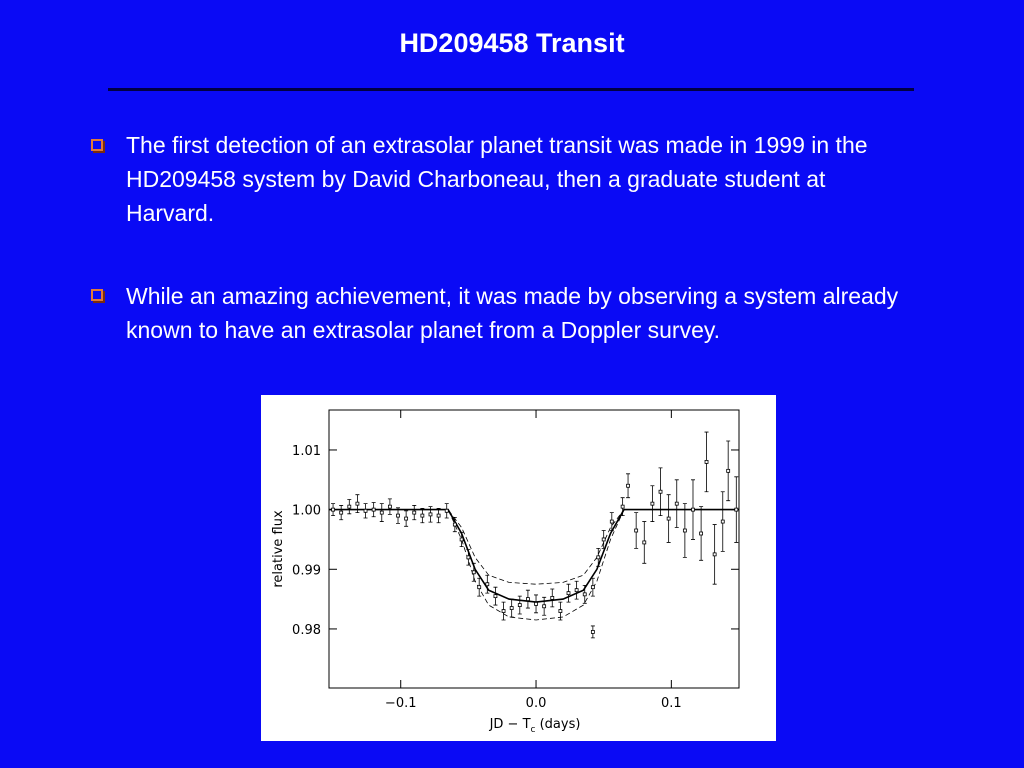 This screenshot has height=768, width=1024. What do you see at coordinates (401, 703) in the screenshot?
I see `x-tick-label: −0.1` at bounding box center [401, 703].